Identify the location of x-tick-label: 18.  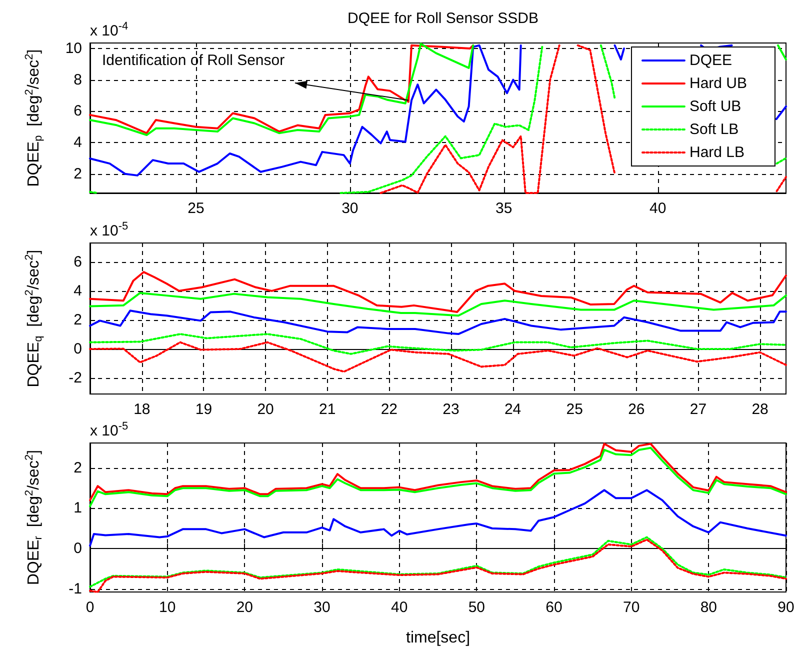
(142, 409).